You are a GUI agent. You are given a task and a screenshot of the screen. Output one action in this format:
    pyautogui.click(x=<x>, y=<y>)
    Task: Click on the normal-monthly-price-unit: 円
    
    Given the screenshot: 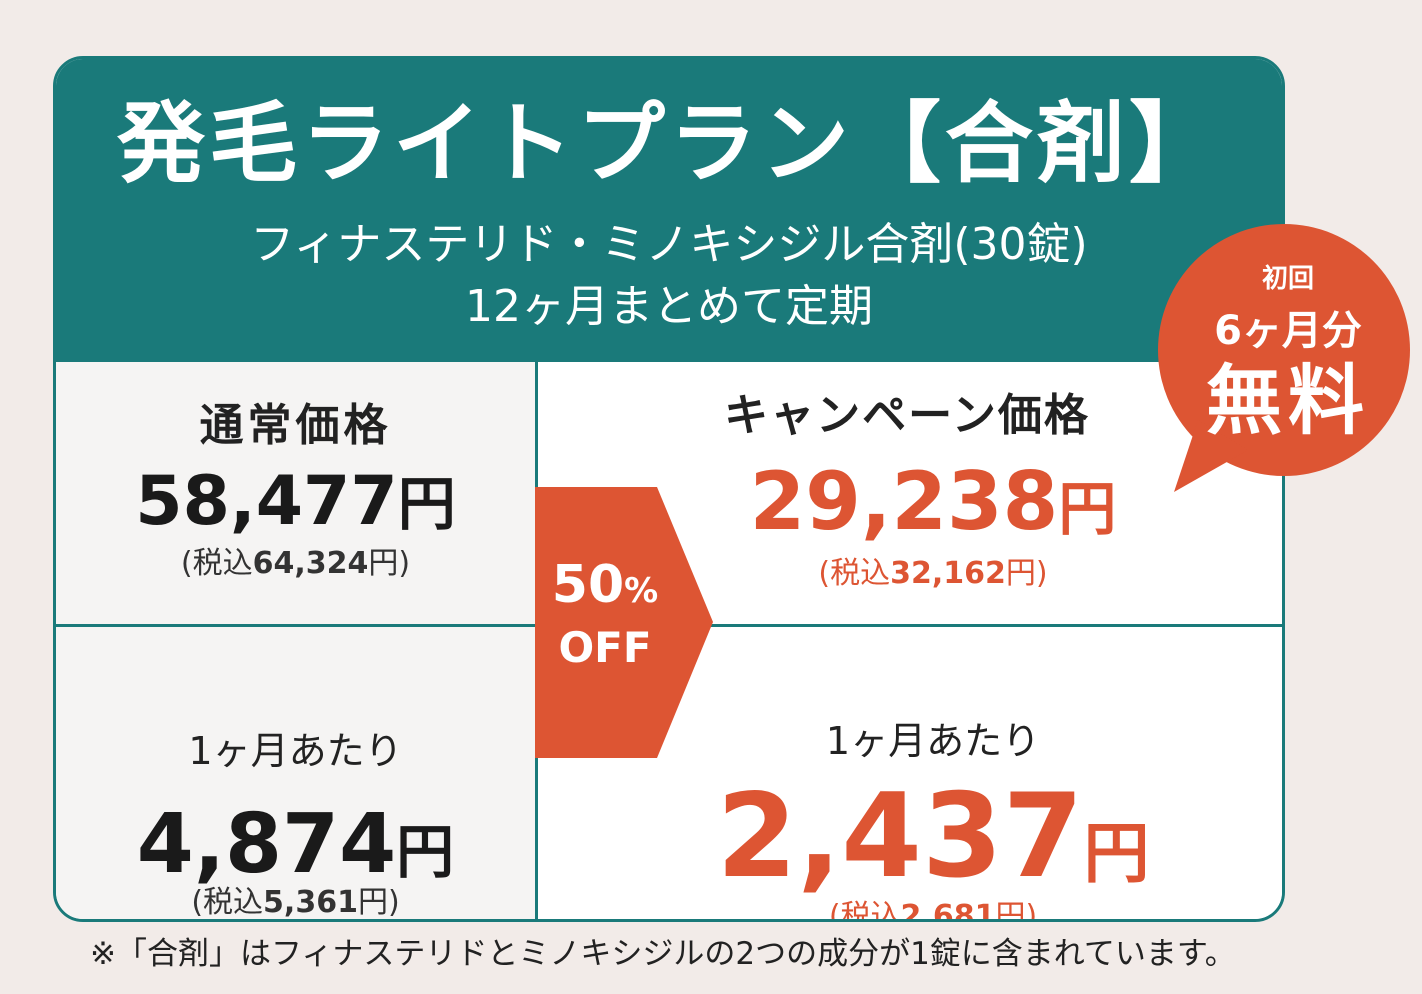 What is the action you would take?
    pyautogui.click(x=425, y=852)
    